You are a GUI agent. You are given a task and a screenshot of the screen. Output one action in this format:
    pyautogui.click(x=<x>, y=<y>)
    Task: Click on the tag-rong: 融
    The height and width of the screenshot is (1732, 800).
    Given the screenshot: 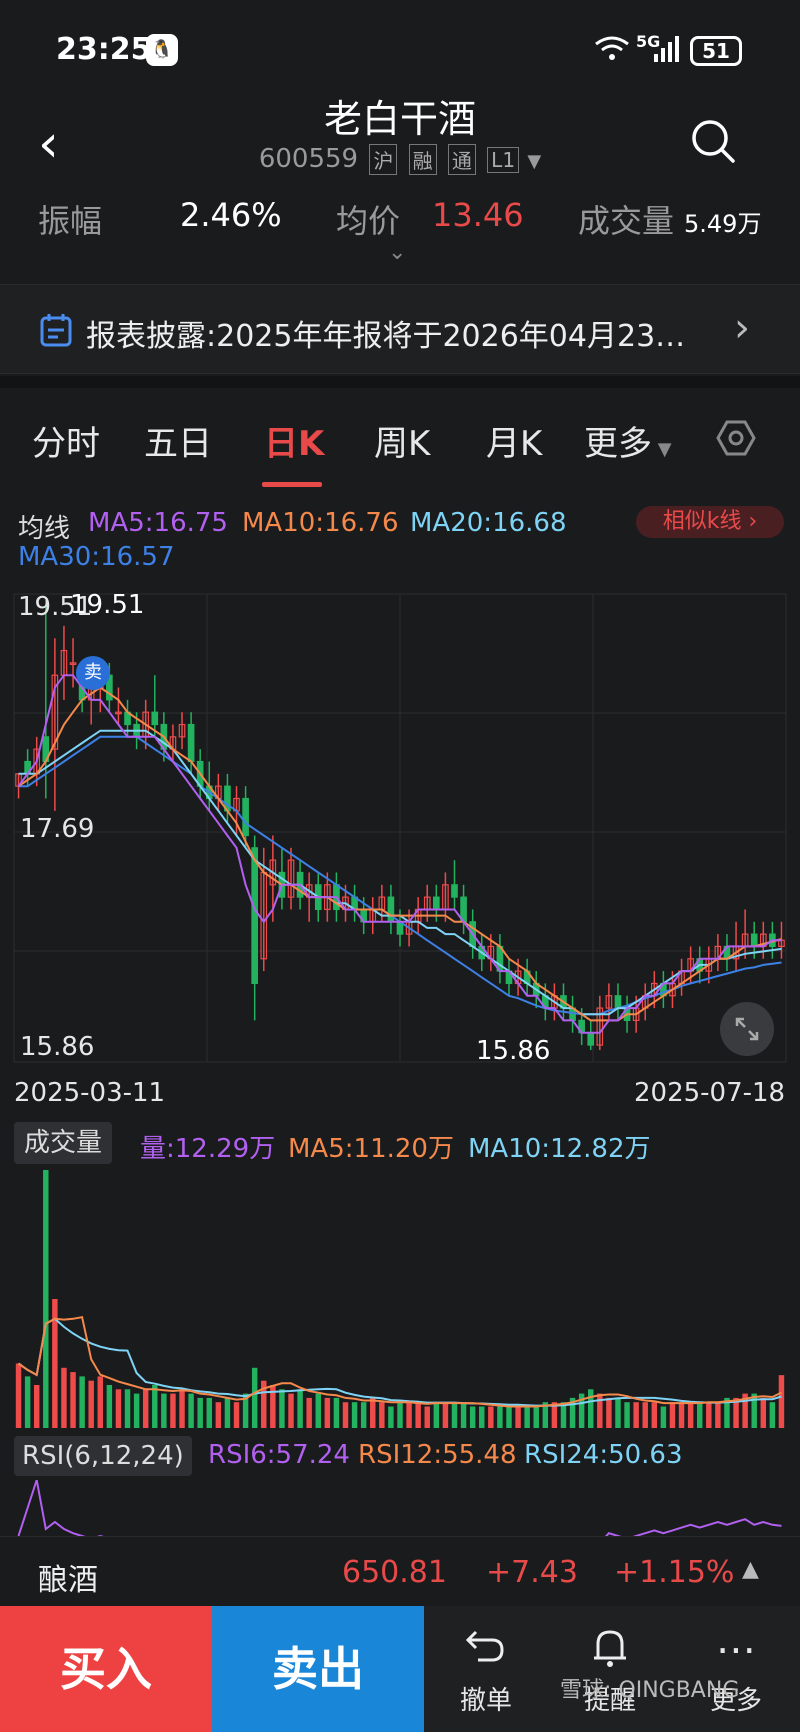 What is the action you would take?
    pyautogui.click(x=422, y=159)
    